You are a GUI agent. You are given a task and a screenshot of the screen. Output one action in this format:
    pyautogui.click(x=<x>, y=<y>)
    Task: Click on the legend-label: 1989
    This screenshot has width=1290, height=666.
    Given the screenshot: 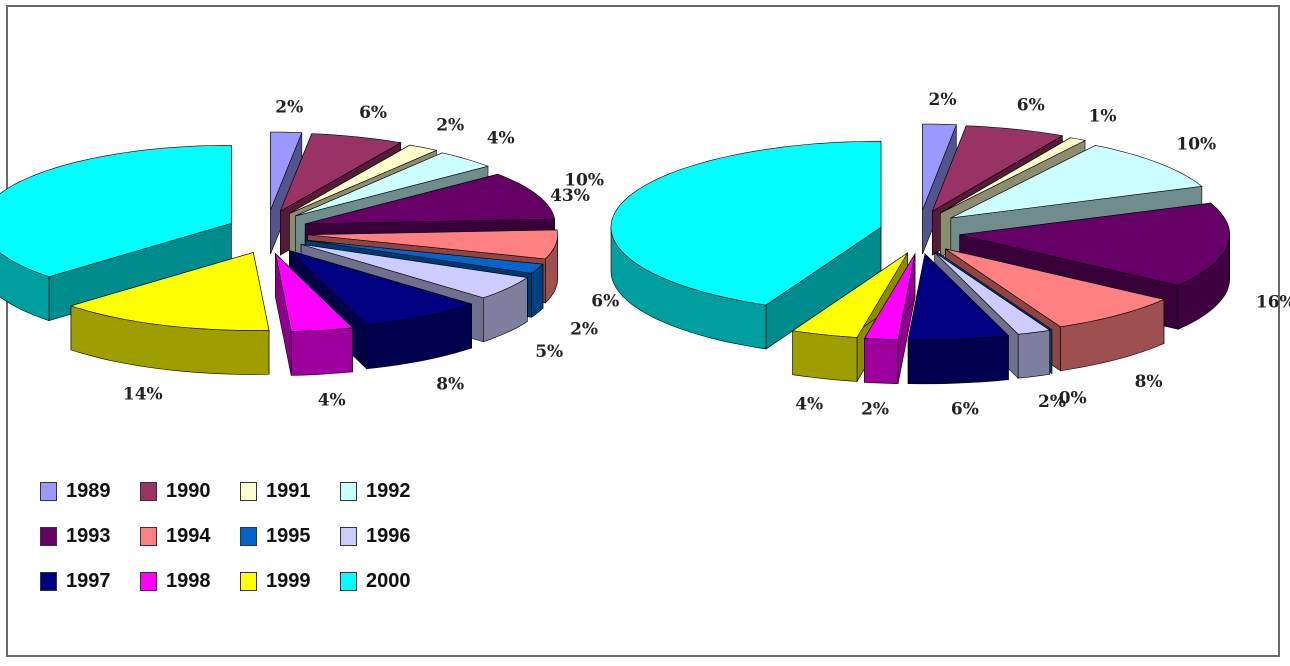 What is the action you would take?
    pyautogui.click(x=88, y=490)
    